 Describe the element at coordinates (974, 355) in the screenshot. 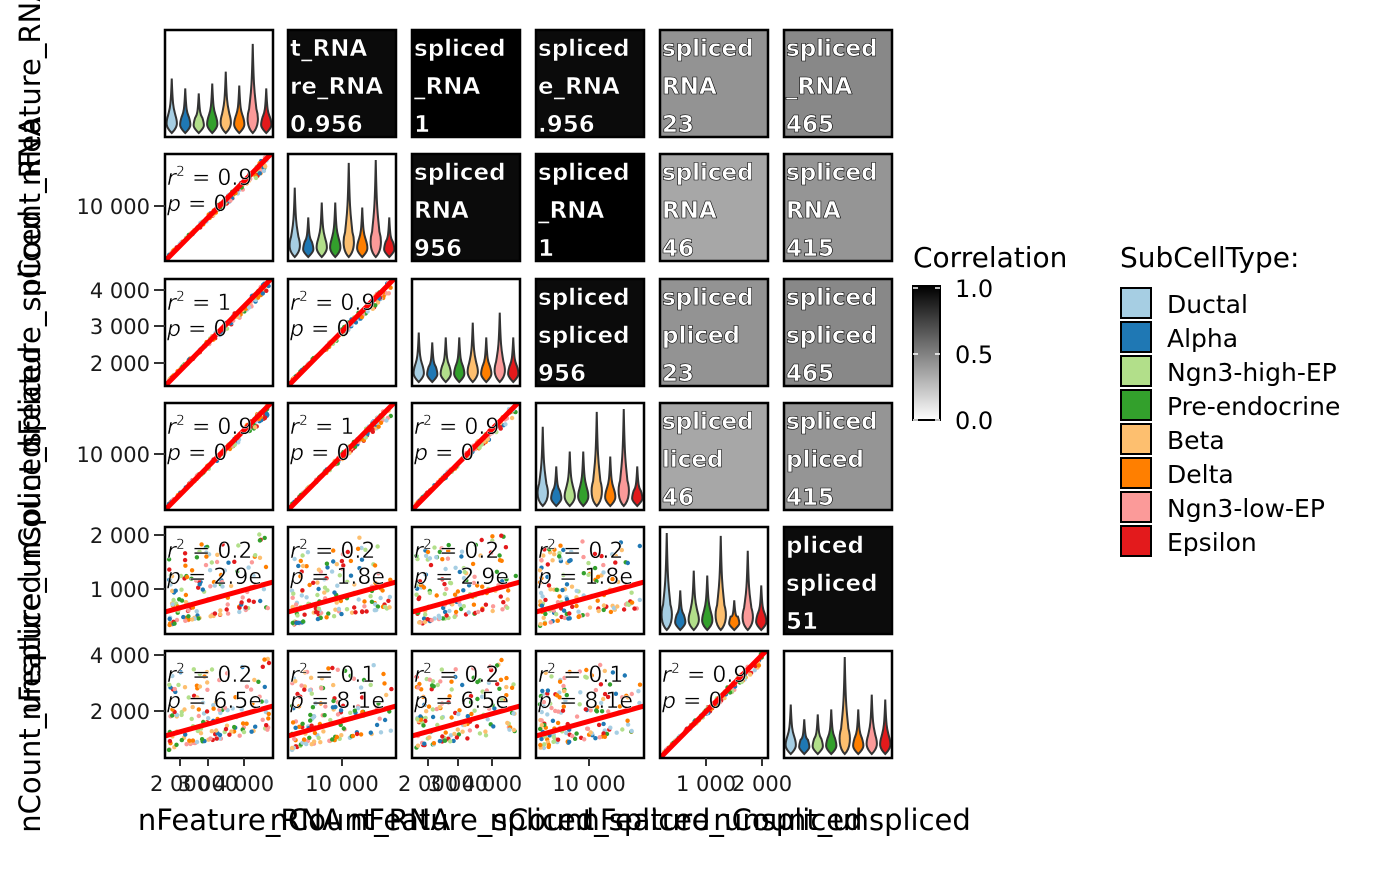

I see `colorbar-tick-label: 0.5` at that location.